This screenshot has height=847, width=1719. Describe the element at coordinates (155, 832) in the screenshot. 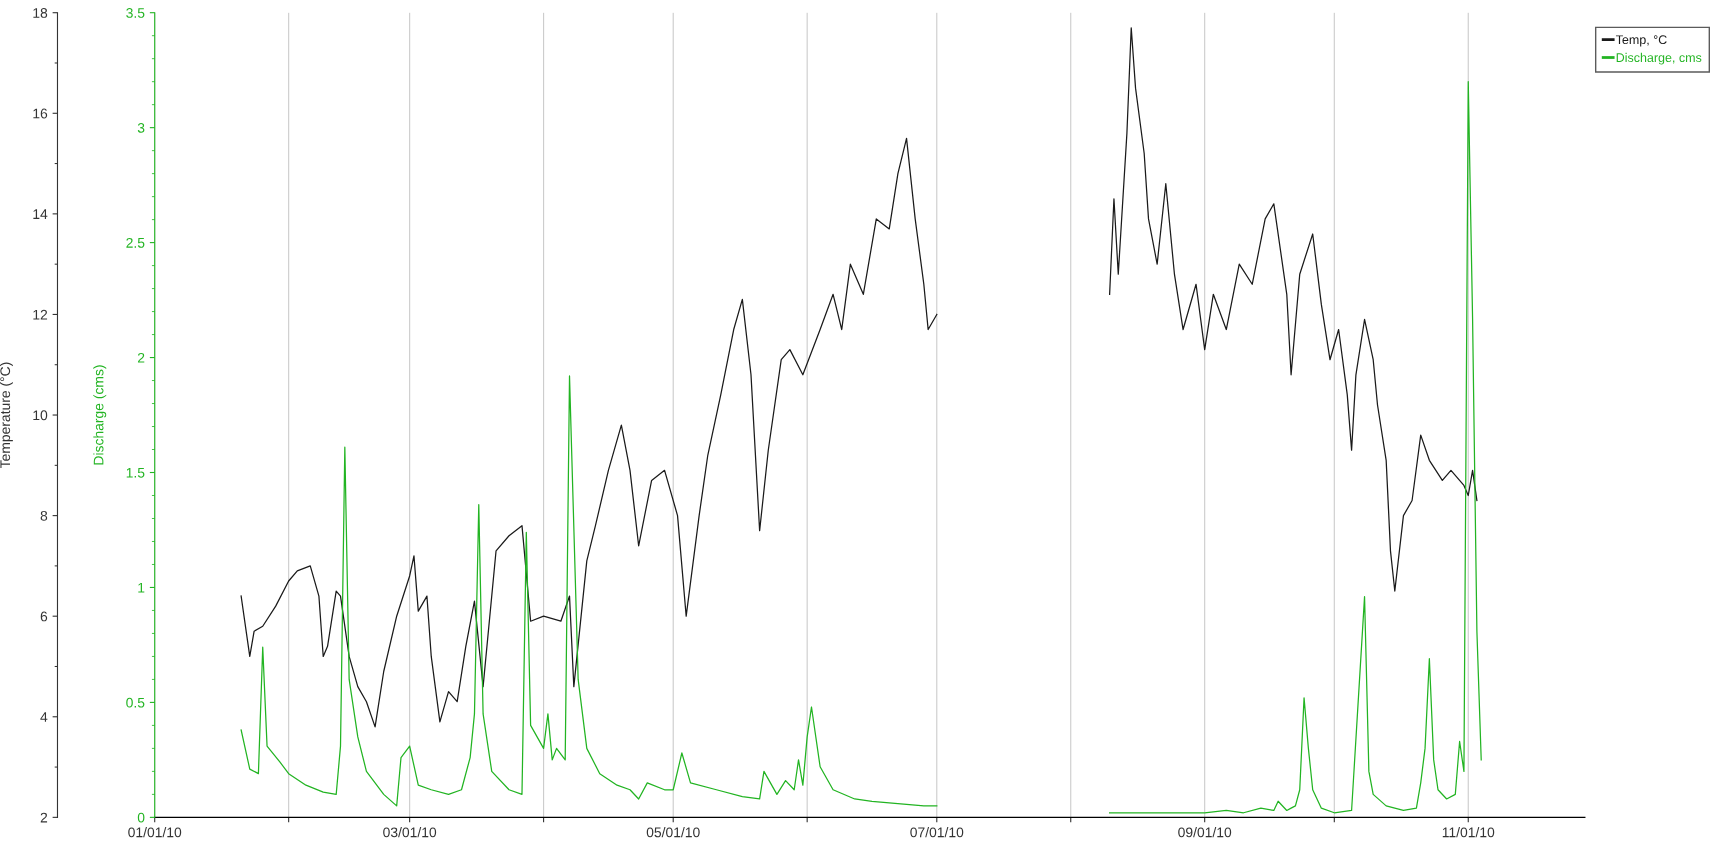

I see `x-tick-label: 01/01/10` at that location.